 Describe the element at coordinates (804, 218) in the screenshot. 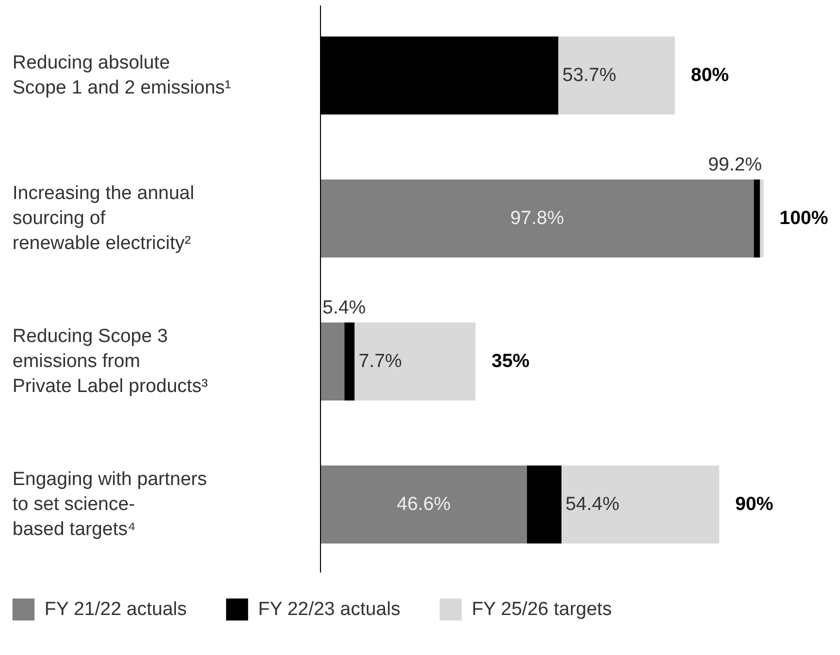

I see `total-label: 100%` at that location.